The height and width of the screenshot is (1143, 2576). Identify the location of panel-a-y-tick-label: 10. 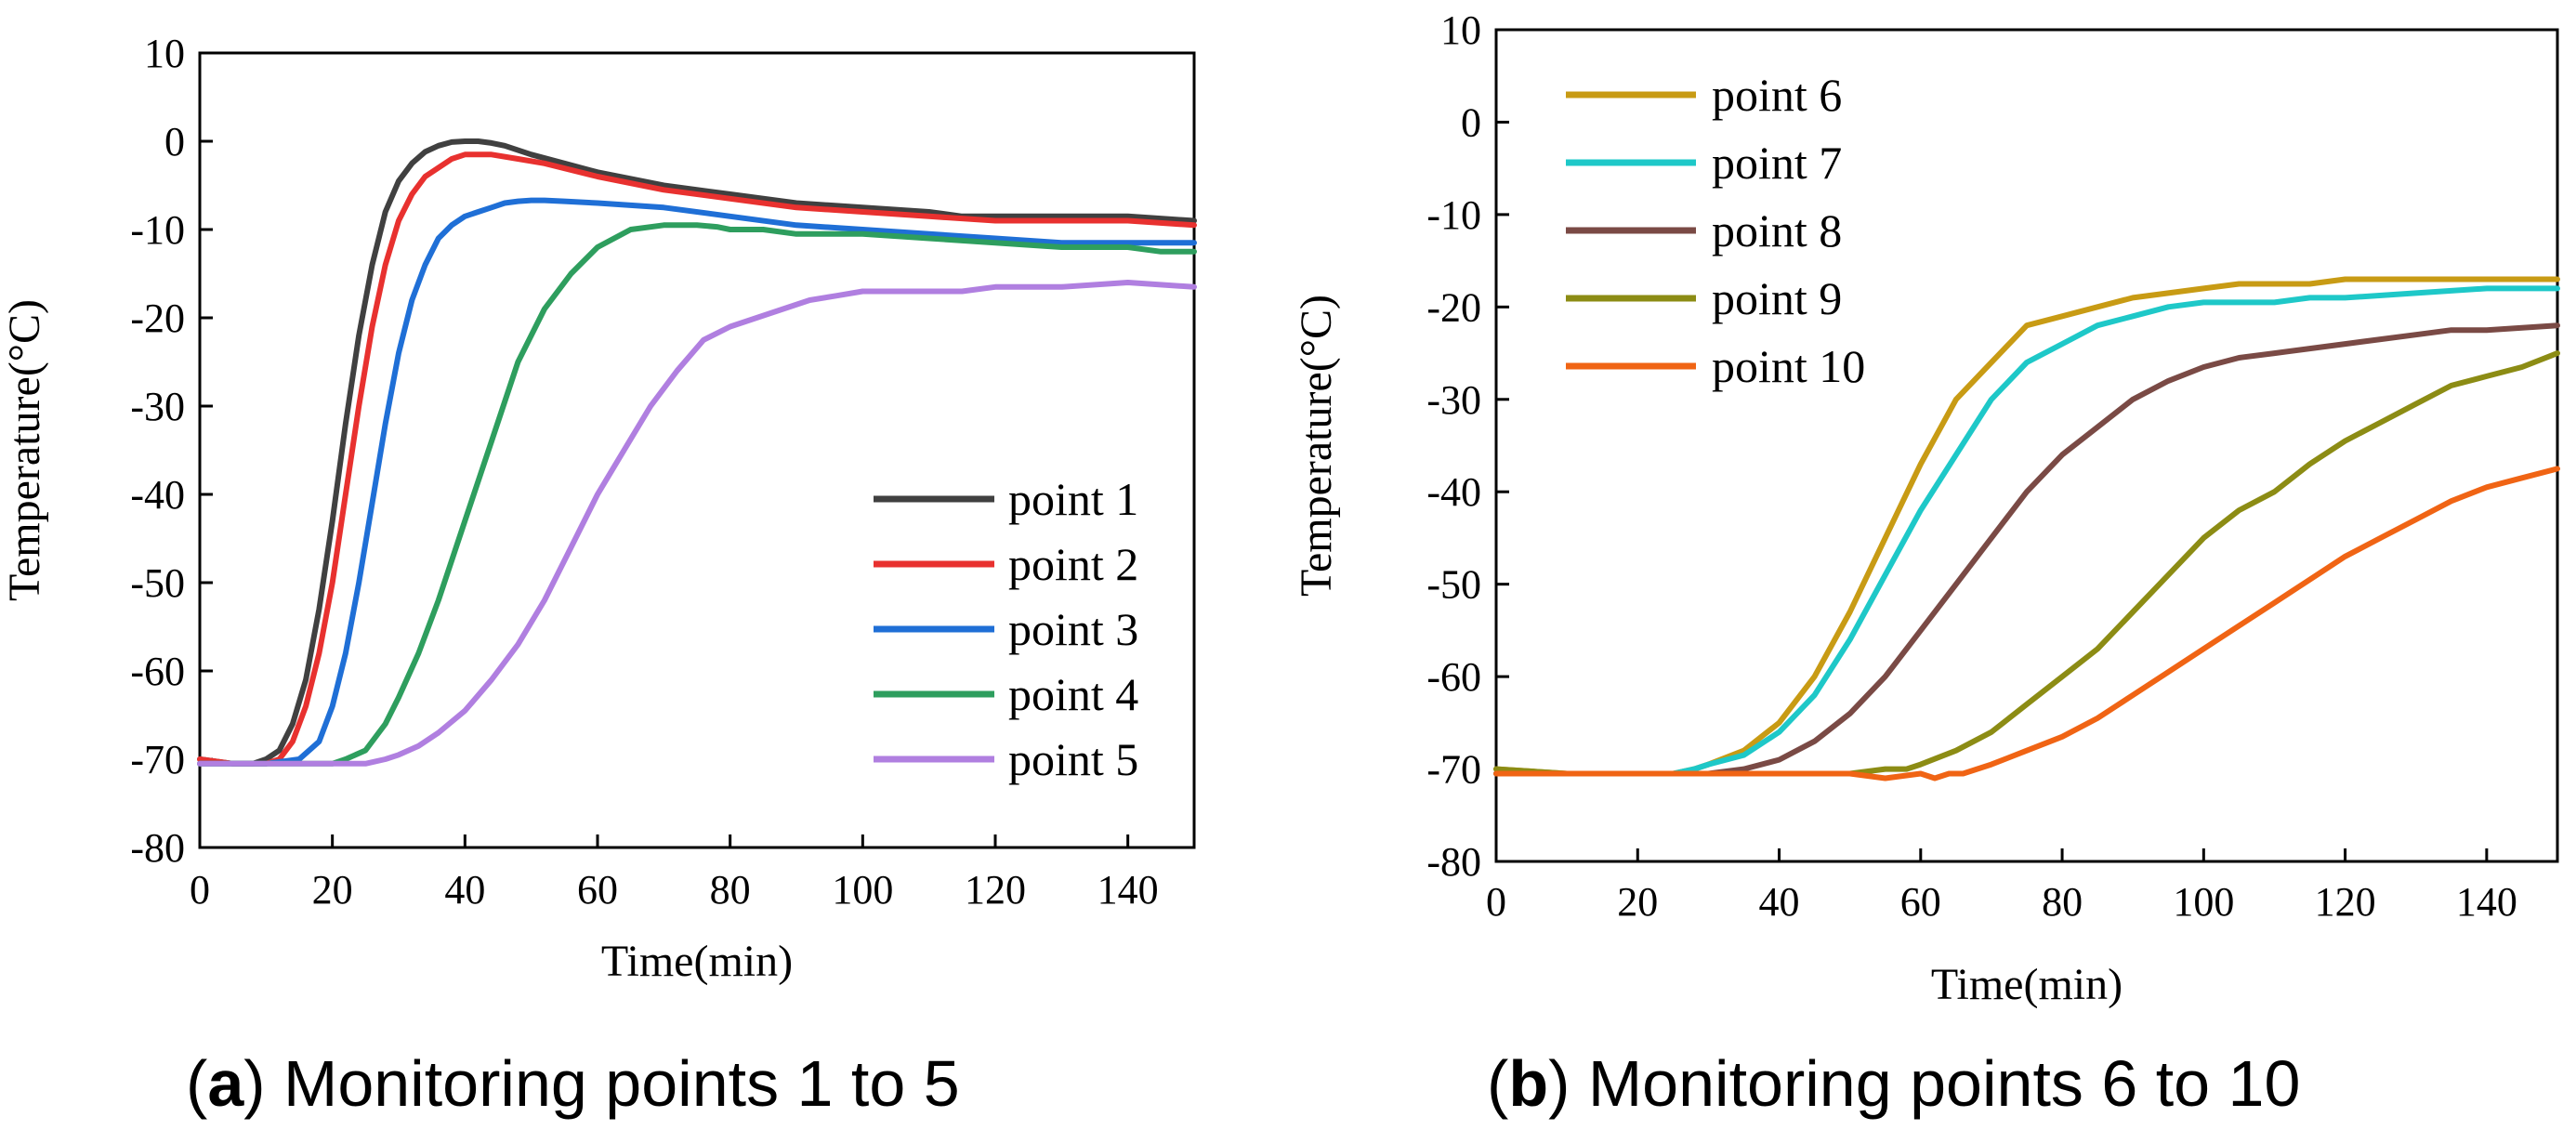
(164, 53).